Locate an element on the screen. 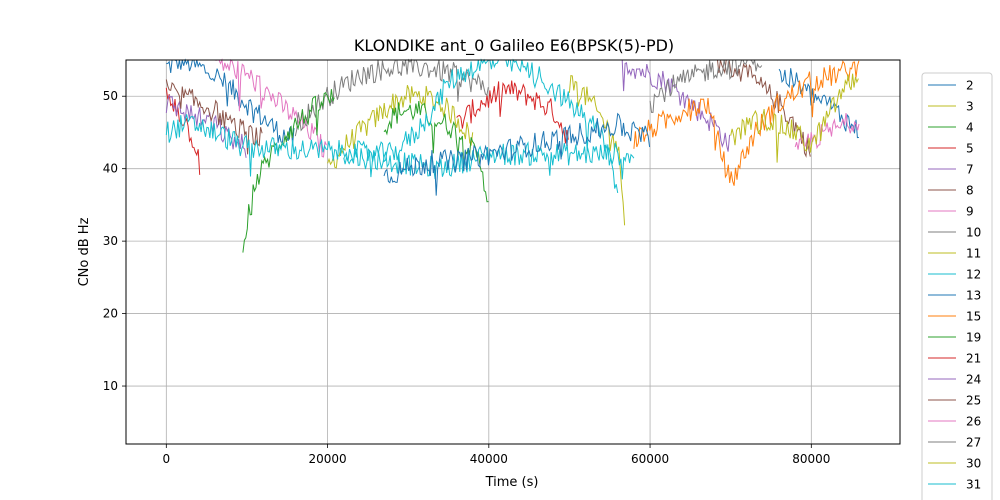 This screenshot has height=500, width=1000. legend-label-21: 21 is located at coordinates (973, 359).